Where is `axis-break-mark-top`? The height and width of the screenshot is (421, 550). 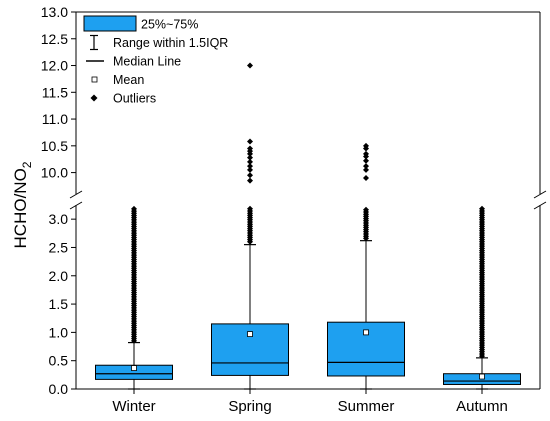 axis-break-mark-top is located at coordinates (76, 194).